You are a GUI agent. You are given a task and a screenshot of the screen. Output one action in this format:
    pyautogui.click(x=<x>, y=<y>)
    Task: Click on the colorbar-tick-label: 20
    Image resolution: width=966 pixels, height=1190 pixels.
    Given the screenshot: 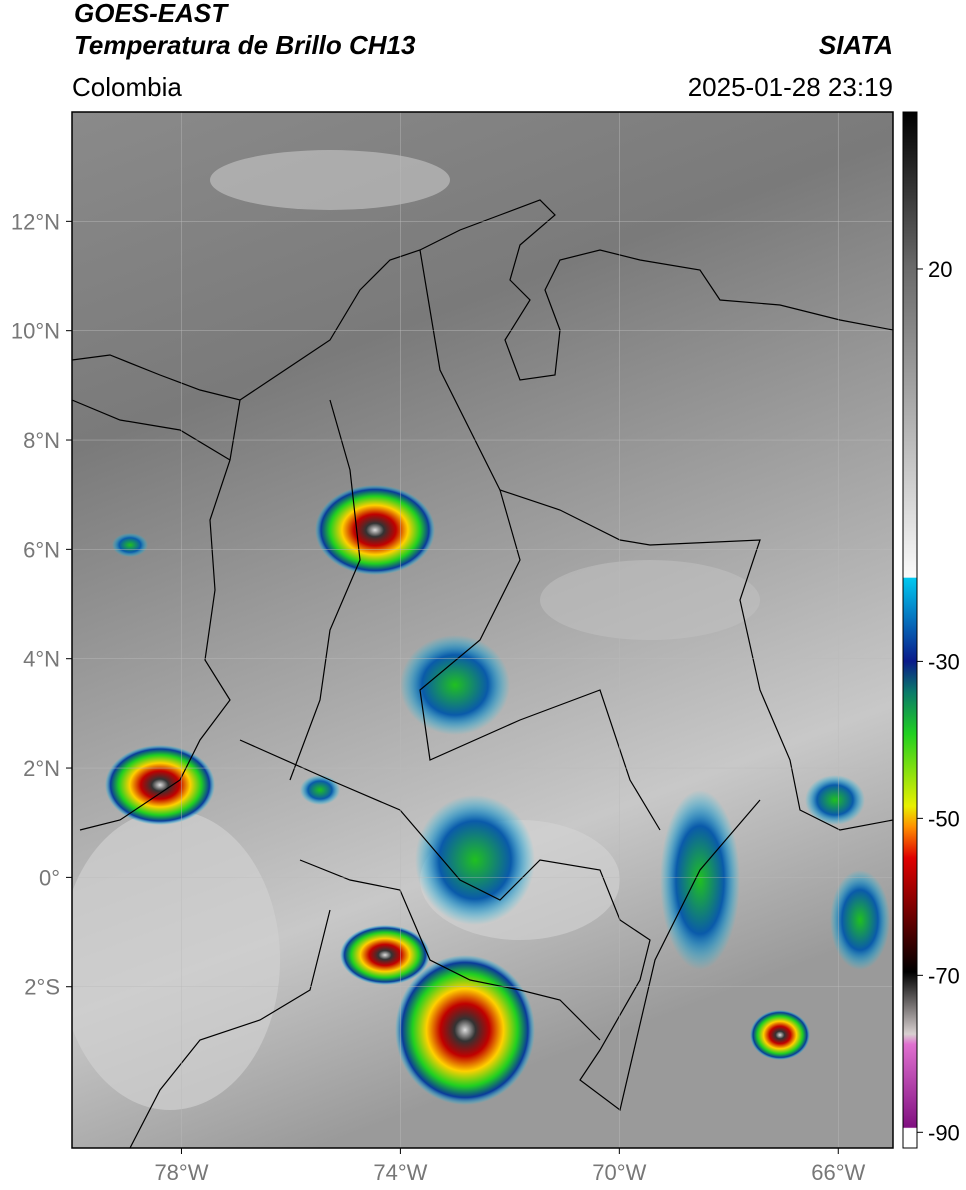 What is the action you would take?
    pyautogui.click(x=940, y=269)
    